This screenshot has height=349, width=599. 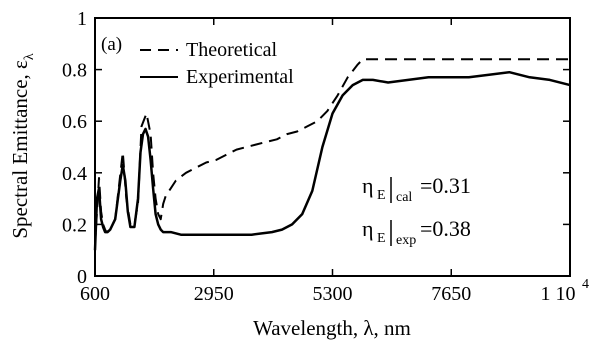 What do you see at coordinates (74, 225) in the screenshot?
I see `y-tick-label: 0.2` at bounding box center [74, 225].